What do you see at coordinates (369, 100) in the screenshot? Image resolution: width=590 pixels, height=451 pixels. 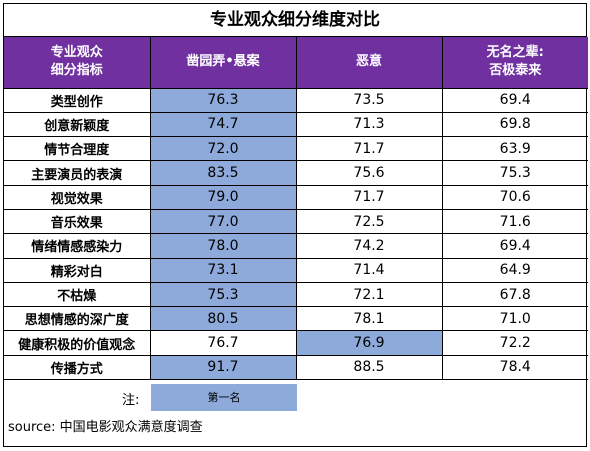 I see `score-cell: 73.5` at bounding box center [369, 100].